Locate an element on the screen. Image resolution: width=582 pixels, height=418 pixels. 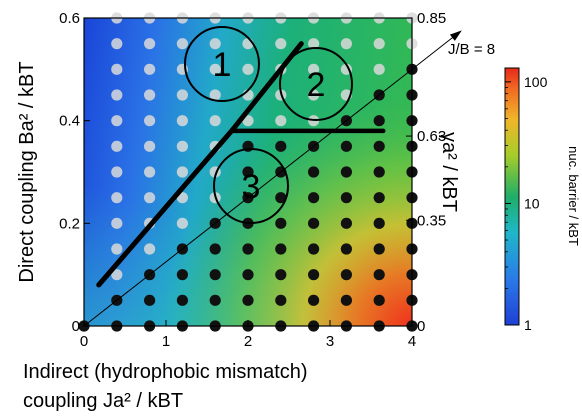
y-axis-title: Direct coupling Ba² / kBT is located at coordinates (27, 171).